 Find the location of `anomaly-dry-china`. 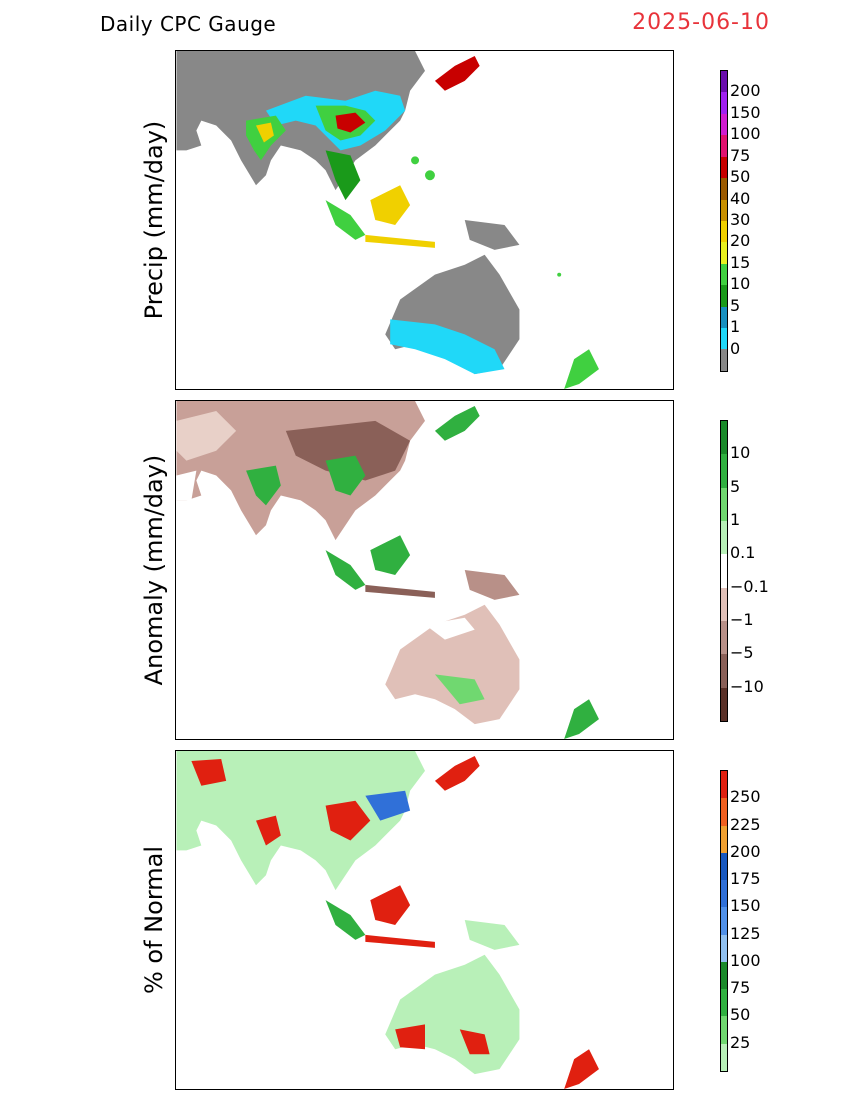

anomaly-dry-china is located at coordinates (348, 450).